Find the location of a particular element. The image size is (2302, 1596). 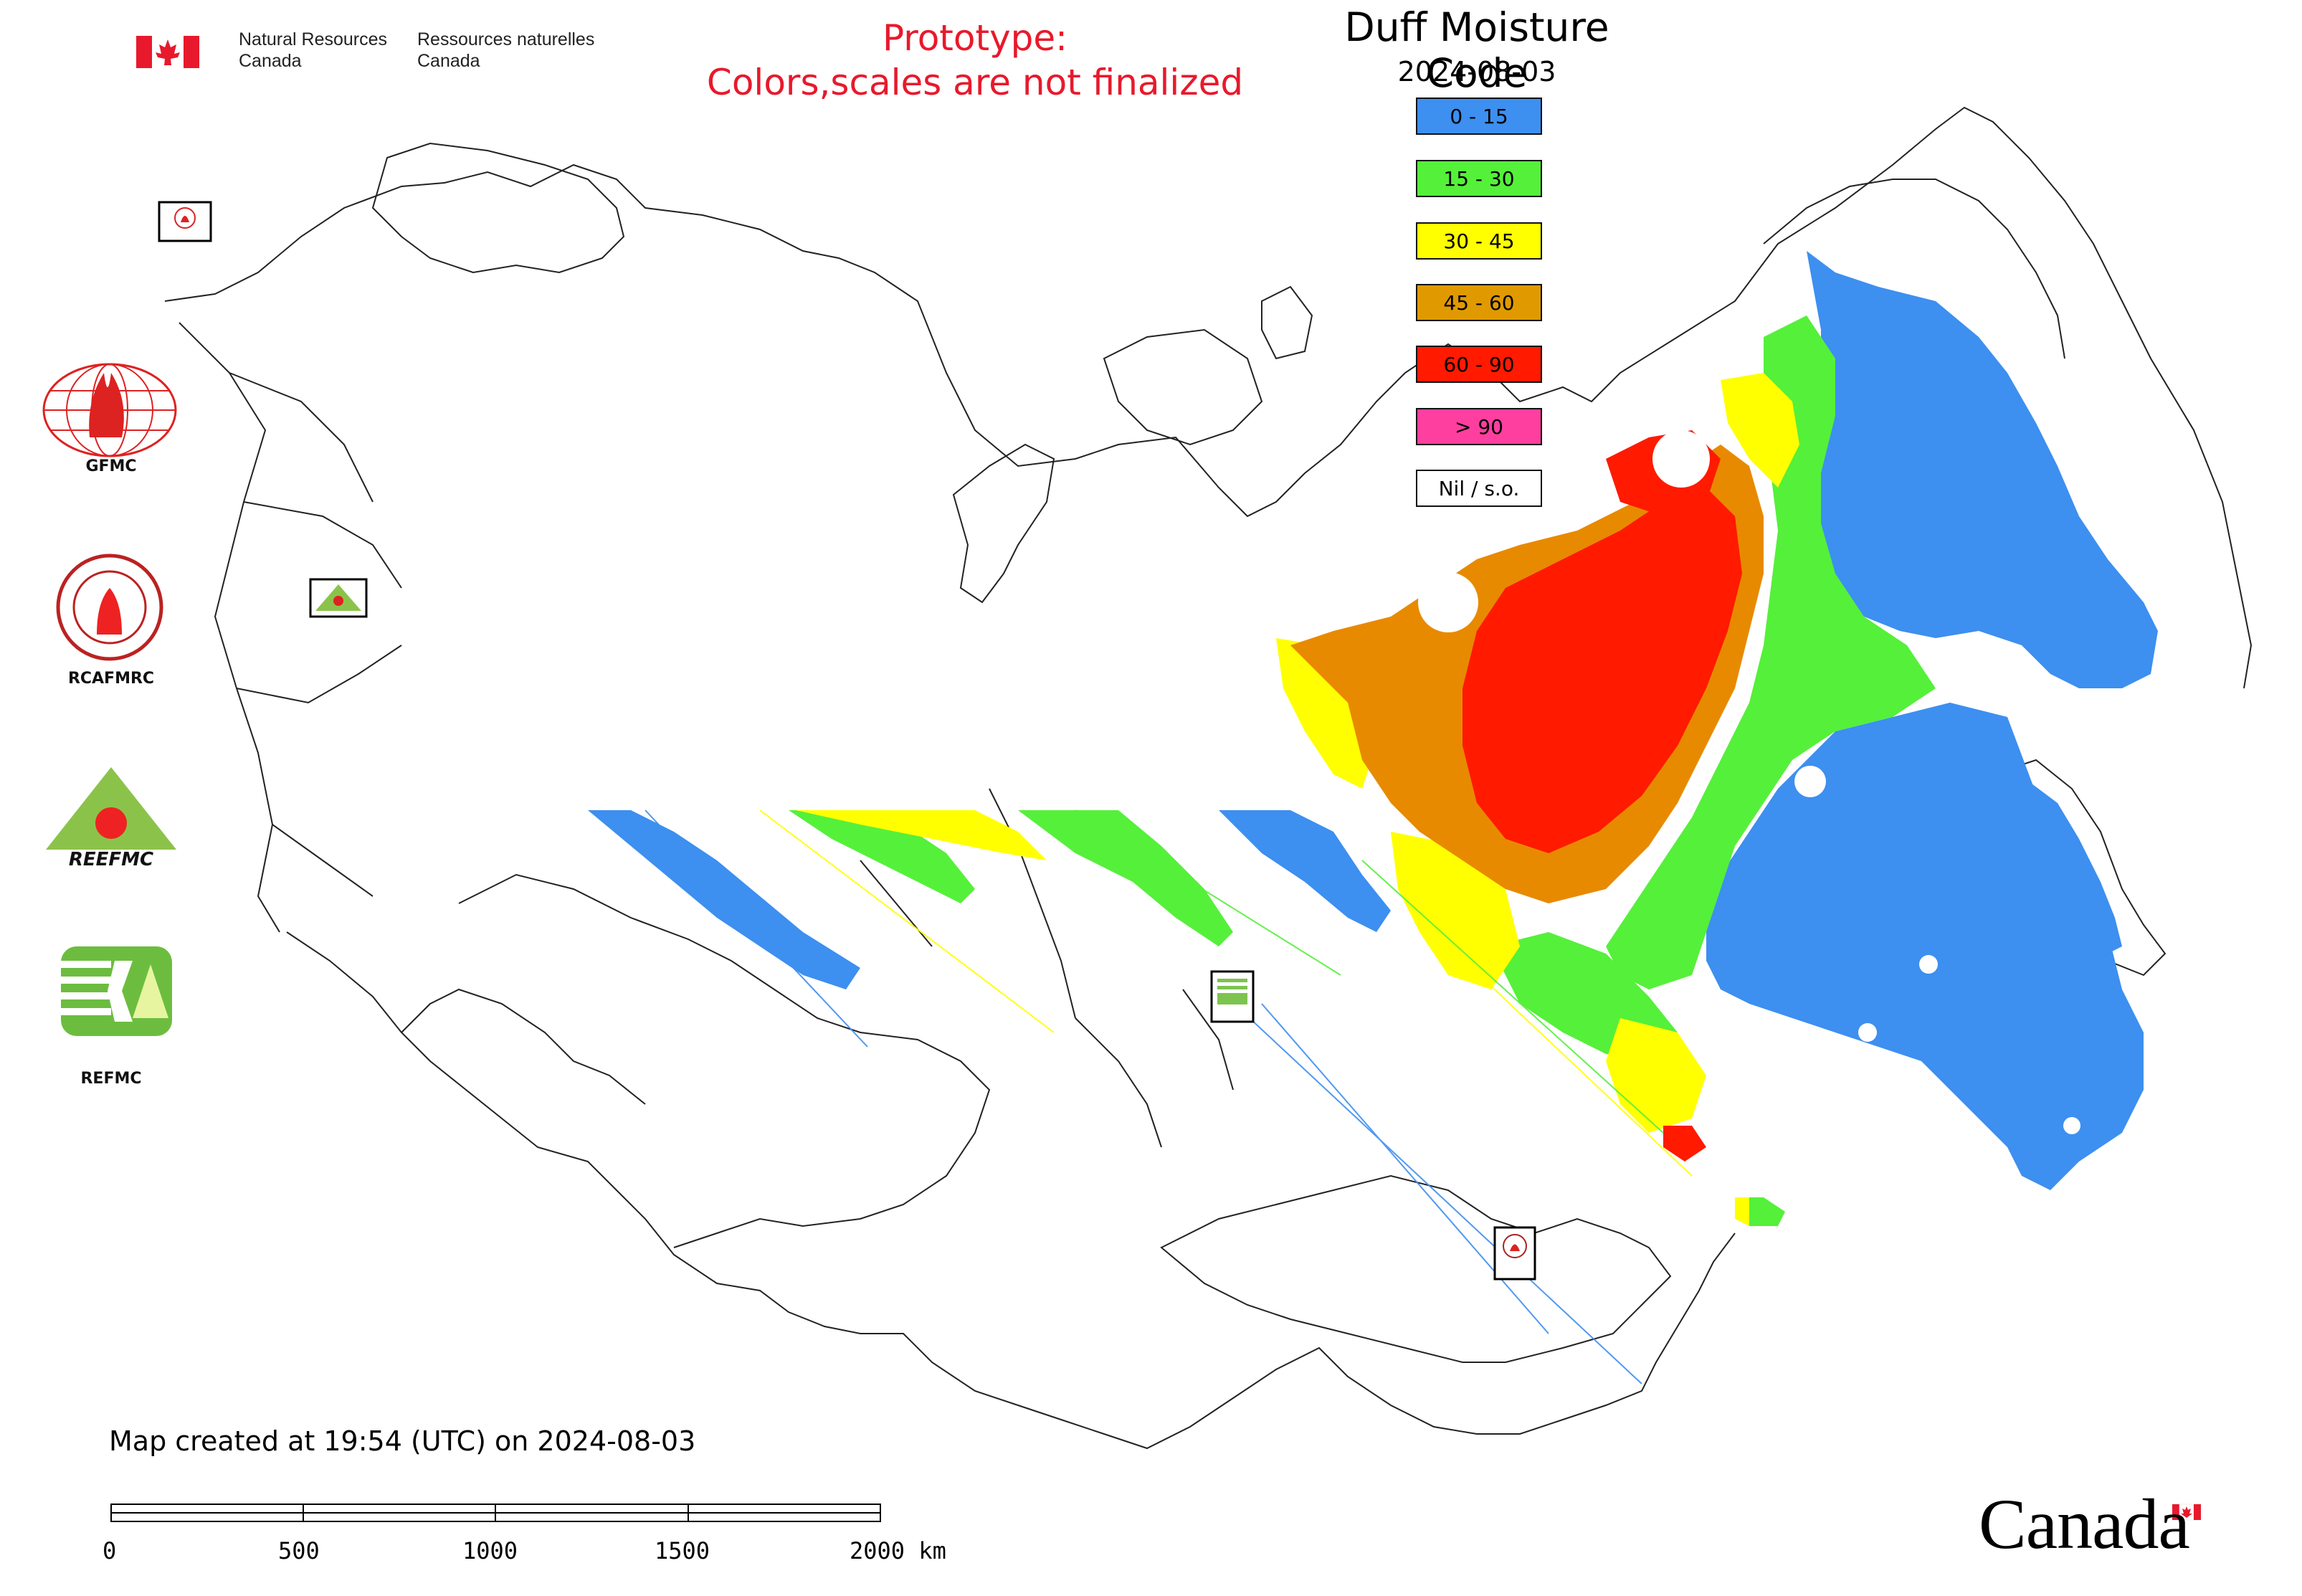

refmc-map-marker-icon is located at coordinates (1232, 996).